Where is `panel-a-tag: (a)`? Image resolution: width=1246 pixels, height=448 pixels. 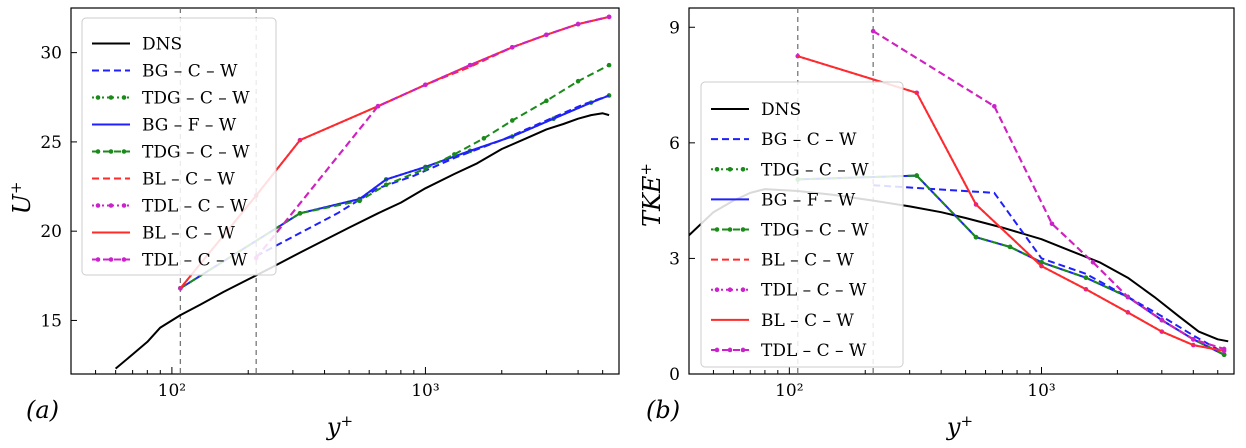
panel-a-tag: (a) is located at coordinates (42, 410).